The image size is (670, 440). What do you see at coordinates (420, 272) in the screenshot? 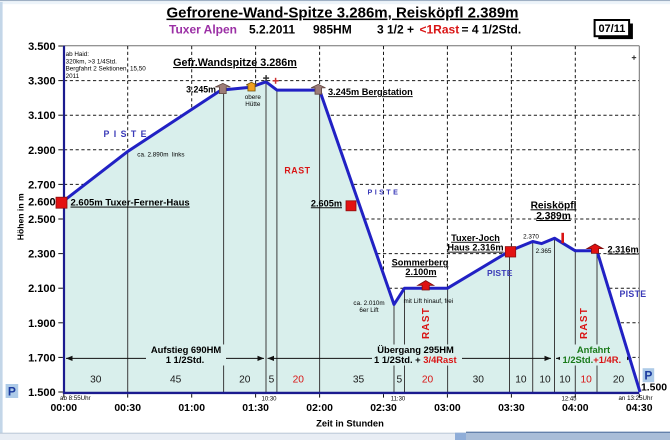
I see `svg-text: 2.100m` at bounding box center [420, 272].